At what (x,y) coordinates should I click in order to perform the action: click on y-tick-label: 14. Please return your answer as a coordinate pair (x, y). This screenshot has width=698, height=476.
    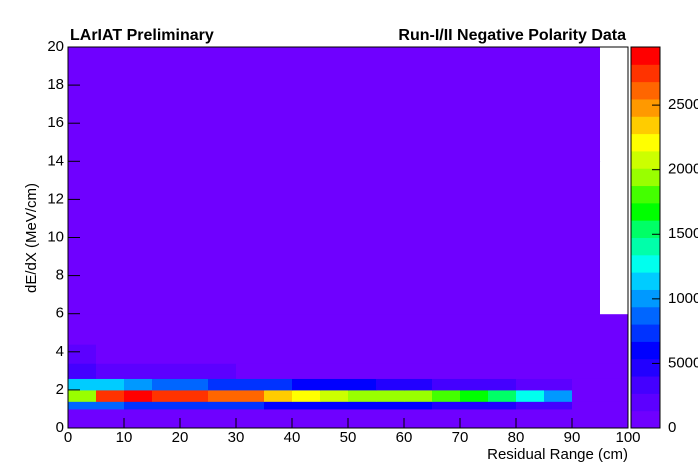
    Looking at the image, I should click on (55, 160).